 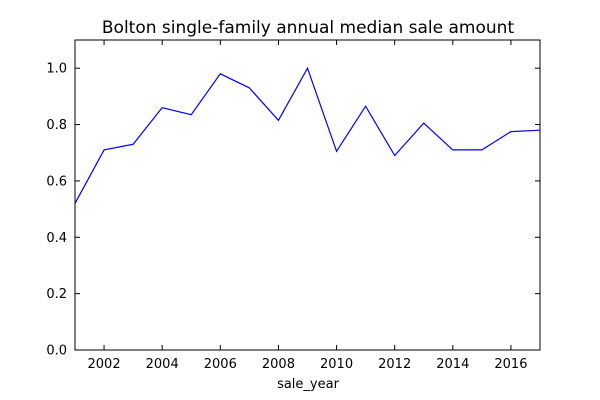 What do you see at coordinates (336, 364) in the screenshot?
I see `x-tick-label: 2010` at bounding box center [336, 364].